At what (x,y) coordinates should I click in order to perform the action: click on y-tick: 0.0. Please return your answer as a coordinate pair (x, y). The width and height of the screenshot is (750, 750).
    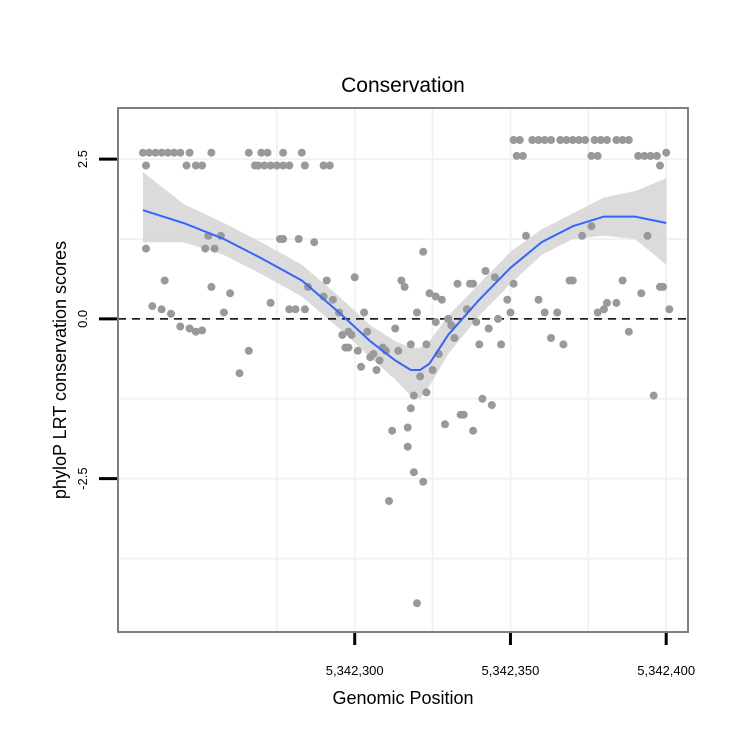
    Looking at the image, I should click on (96, 319).